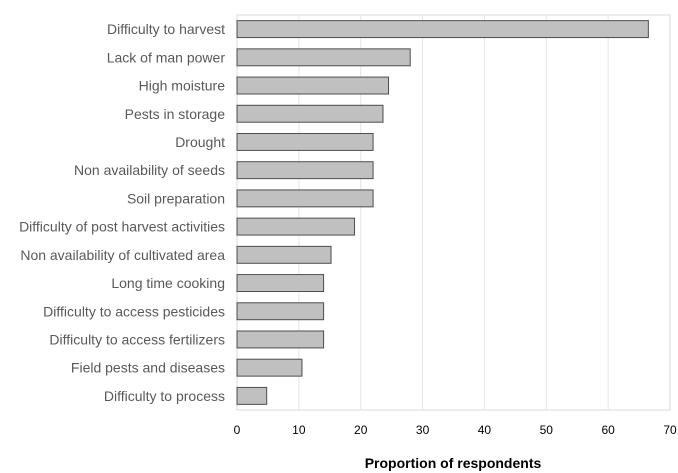 The image size is (678, 473). What do you see at coordinates (164, 396) in the screenshot?
I see `category-label: Difficulty to process` at bounding box center [164, 396].